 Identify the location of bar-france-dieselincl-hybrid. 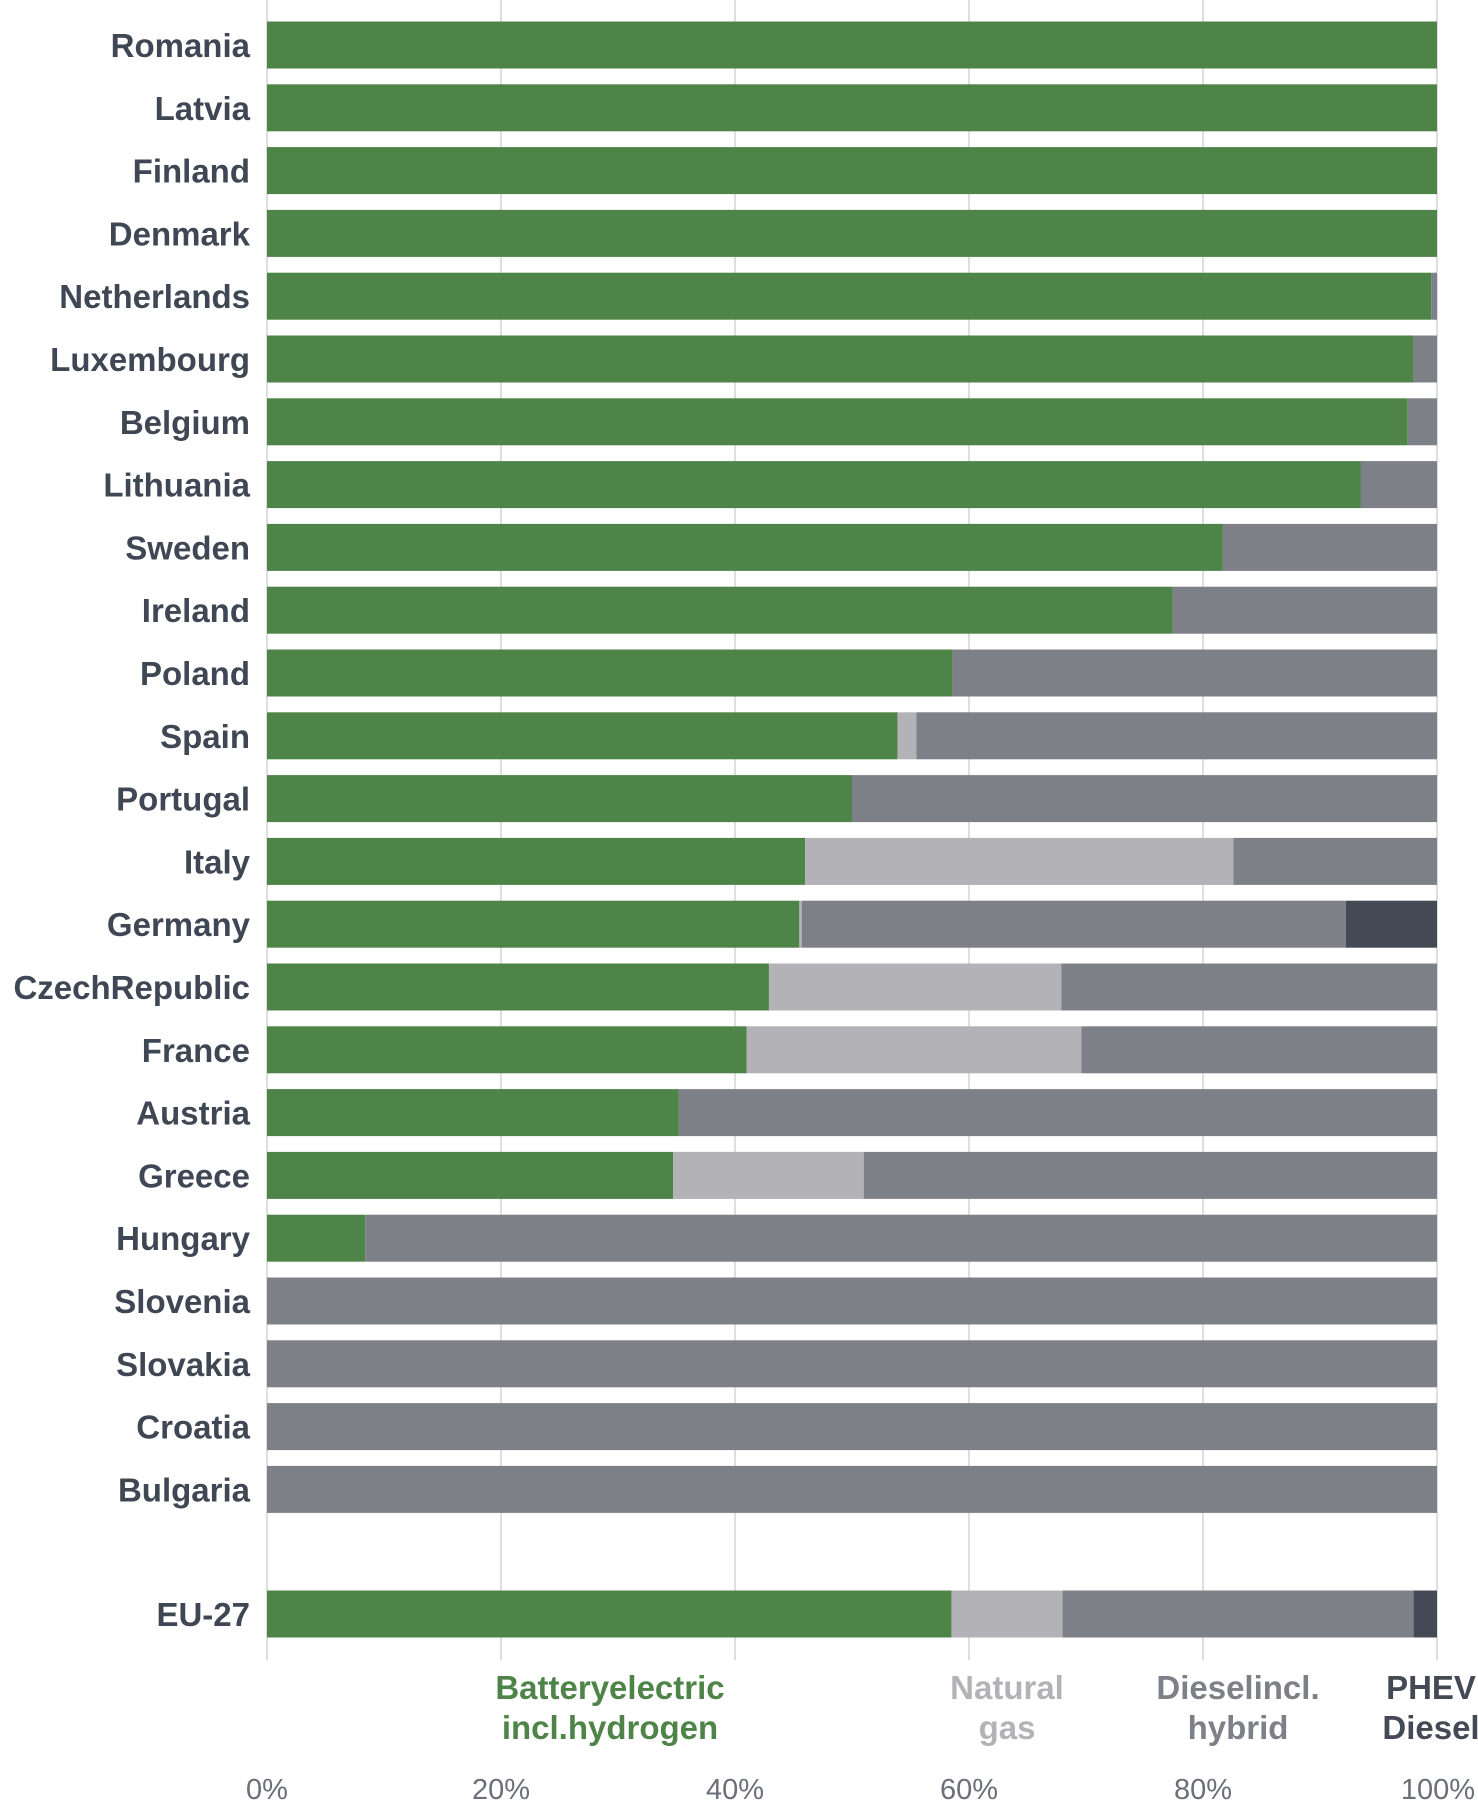
(1259, 1050).